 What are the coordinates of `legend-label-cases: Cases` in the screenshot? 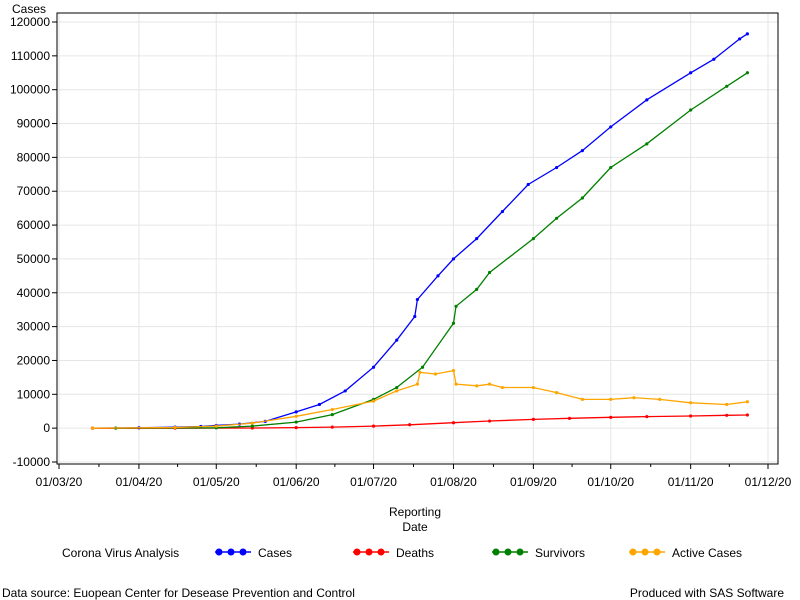 It's located at (275, 553).